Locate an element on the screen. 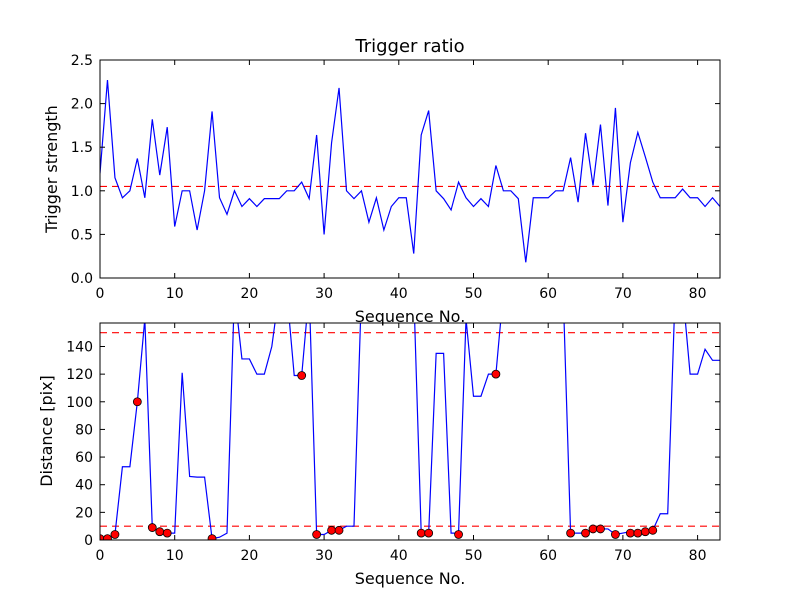  top-x-tick-label: 40 is located at coordinates (399, 294).